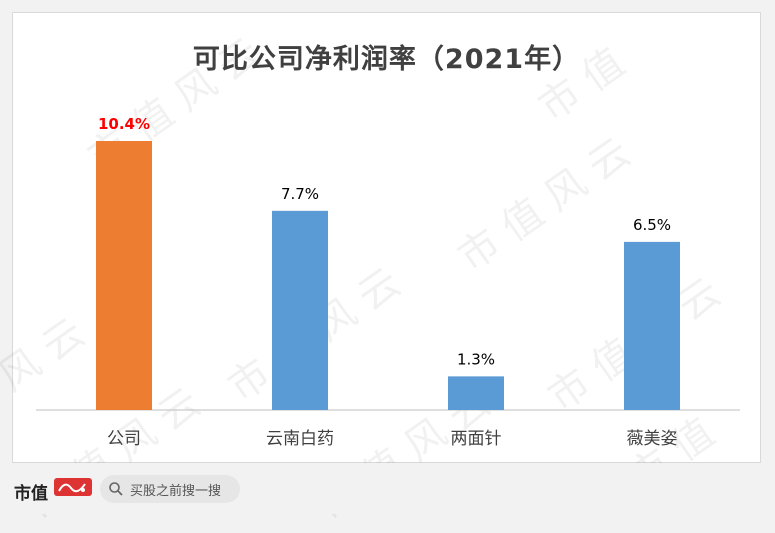  I want to click on brand-logo-icon, so click(73, 489).